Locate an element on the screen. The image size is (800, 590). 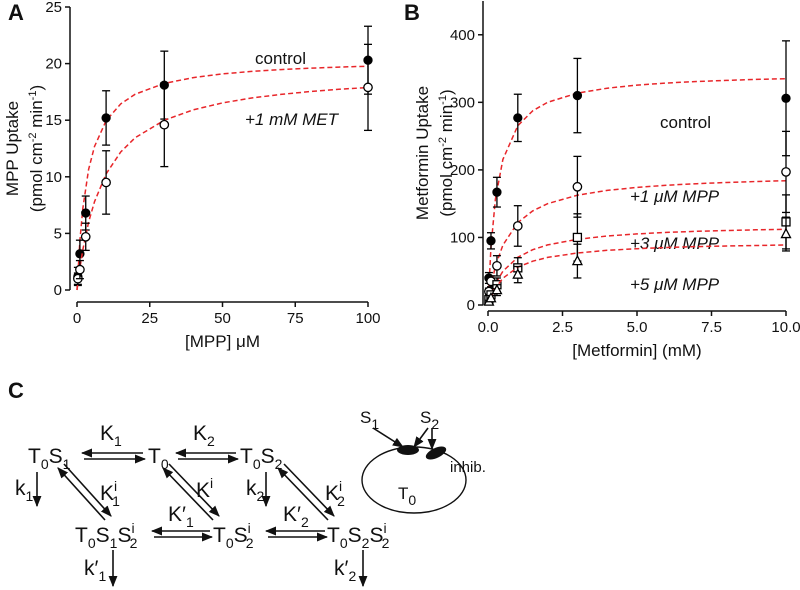
y-axis-units-part: -1 is located at coordinates (443, 100).